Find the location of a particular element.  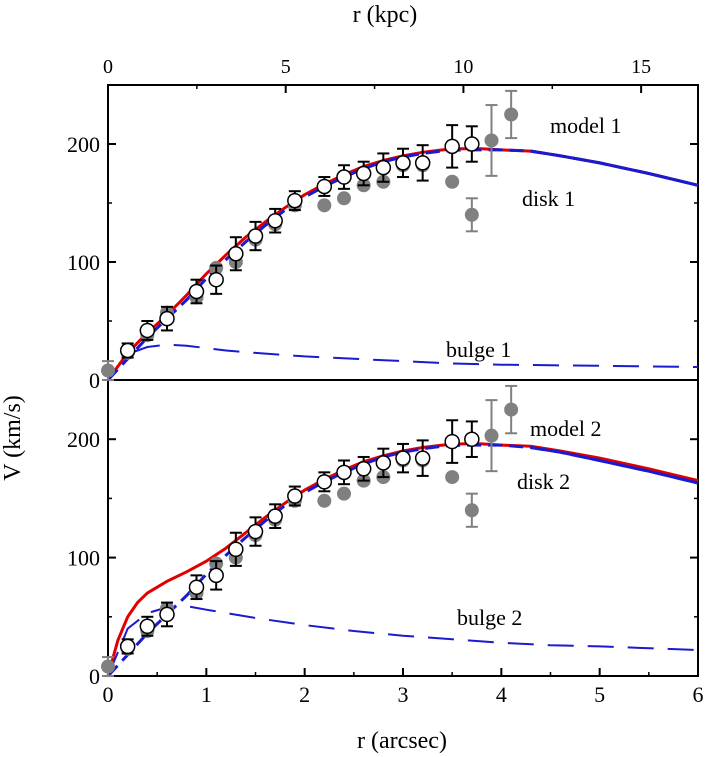

x-tick-label: 5 is located at coordinates (599, 694).